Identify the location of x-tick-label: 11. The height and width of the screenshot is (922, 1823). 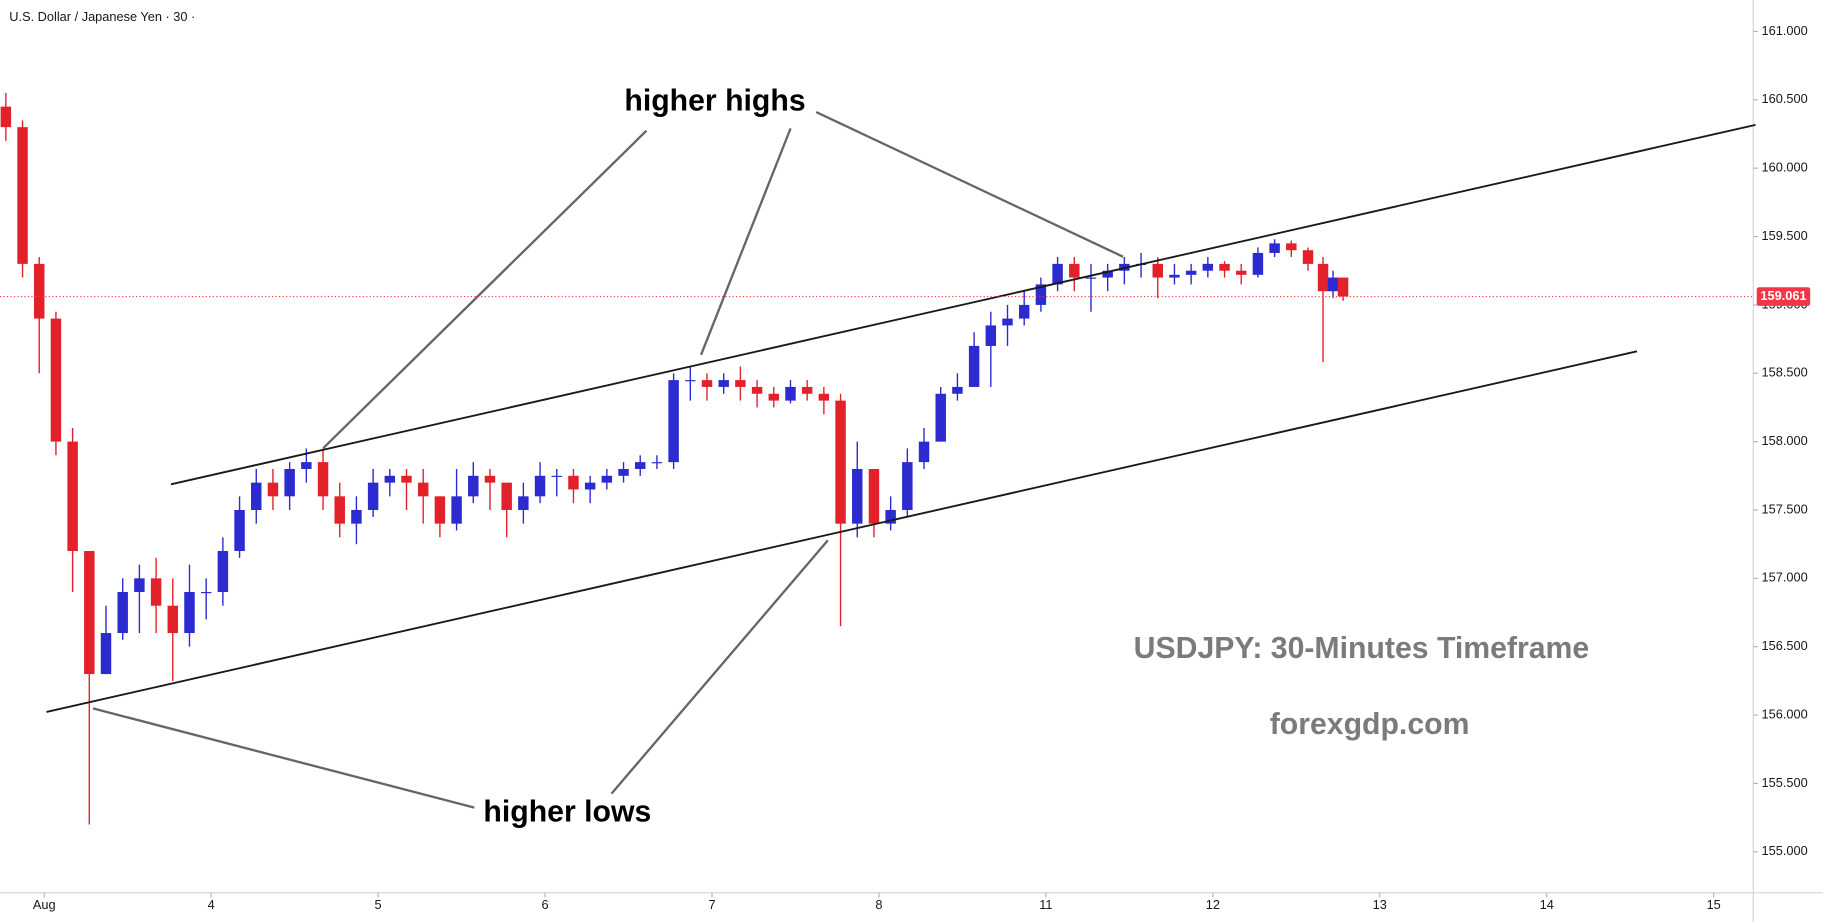
(1045, 904).